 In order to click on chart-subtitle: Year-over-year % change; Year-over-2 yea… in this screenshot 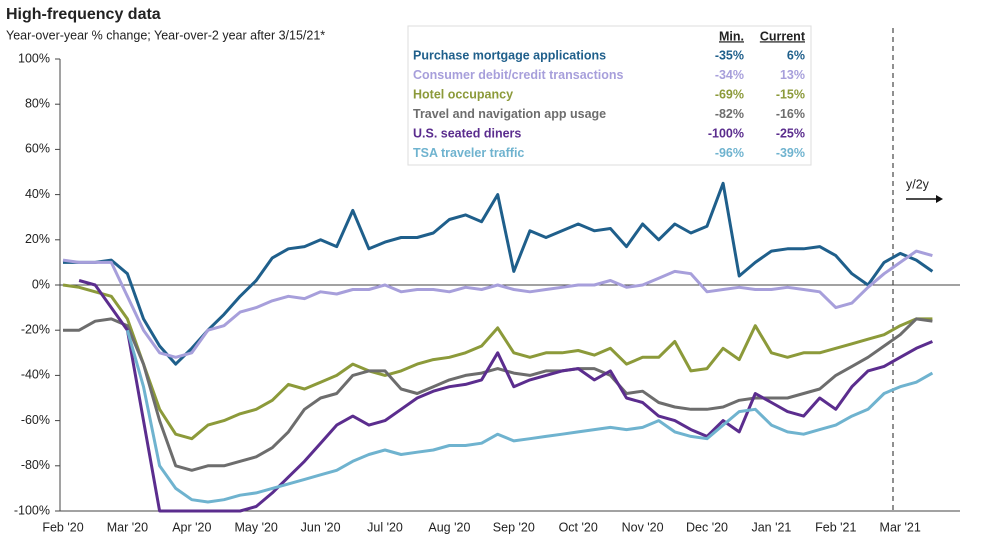, I will do `click(165, 35)`.